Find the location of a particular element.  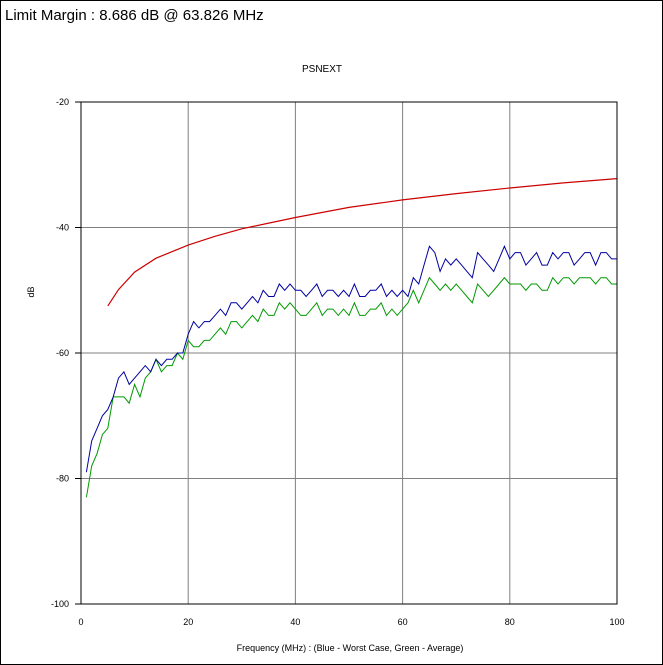

x-tick-label: 40 is located at coordinates (295, 622).